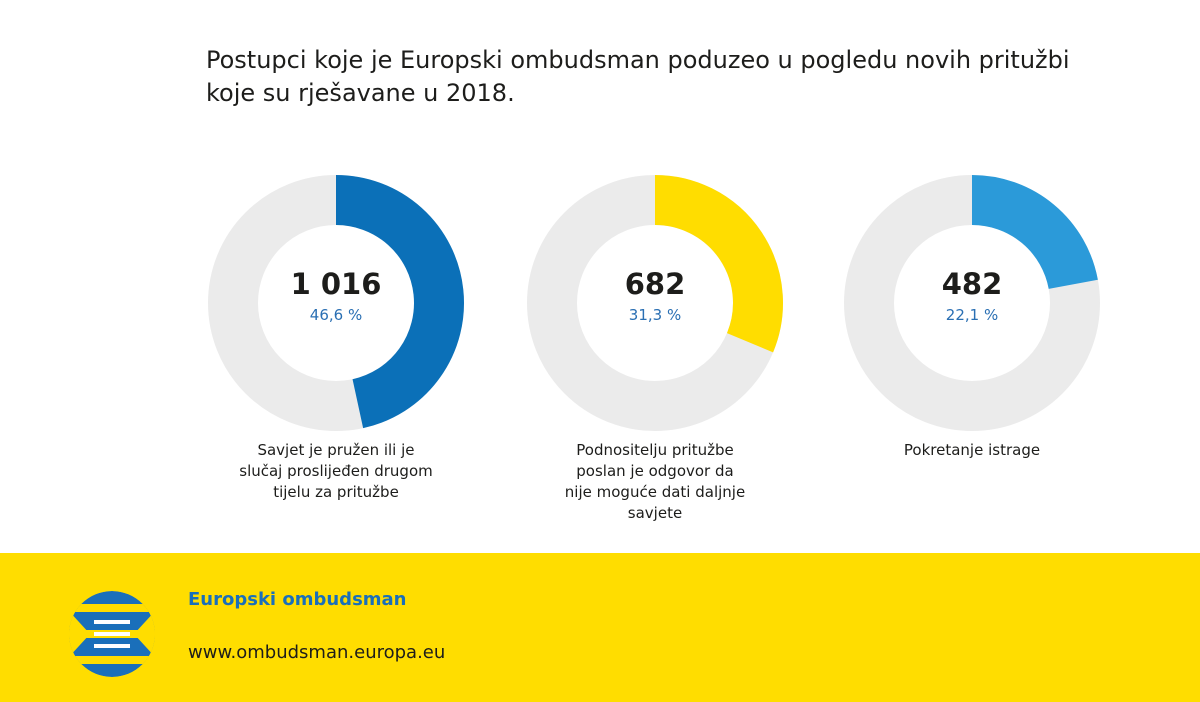 The image size is (1200, 702). I want to click on chart-title-line-2: koje su rješavane u 2018., so click(360, 93).